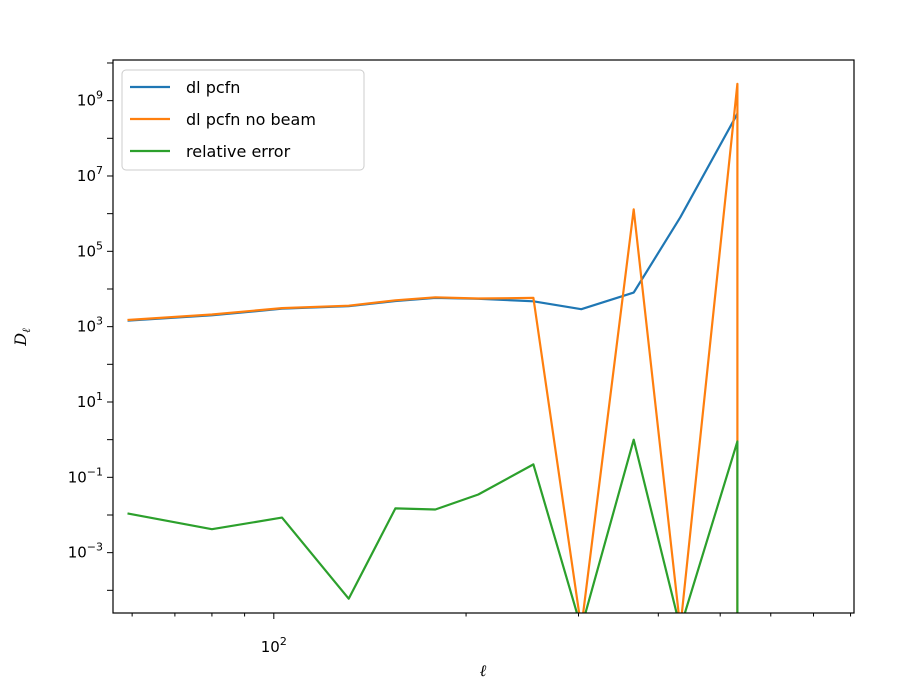 The width and height of the screenshot is (911, 685). Describe the element at coordinates (213, 87) in the screenshot. I see `legend-label-0: dl pcfn` at that location.